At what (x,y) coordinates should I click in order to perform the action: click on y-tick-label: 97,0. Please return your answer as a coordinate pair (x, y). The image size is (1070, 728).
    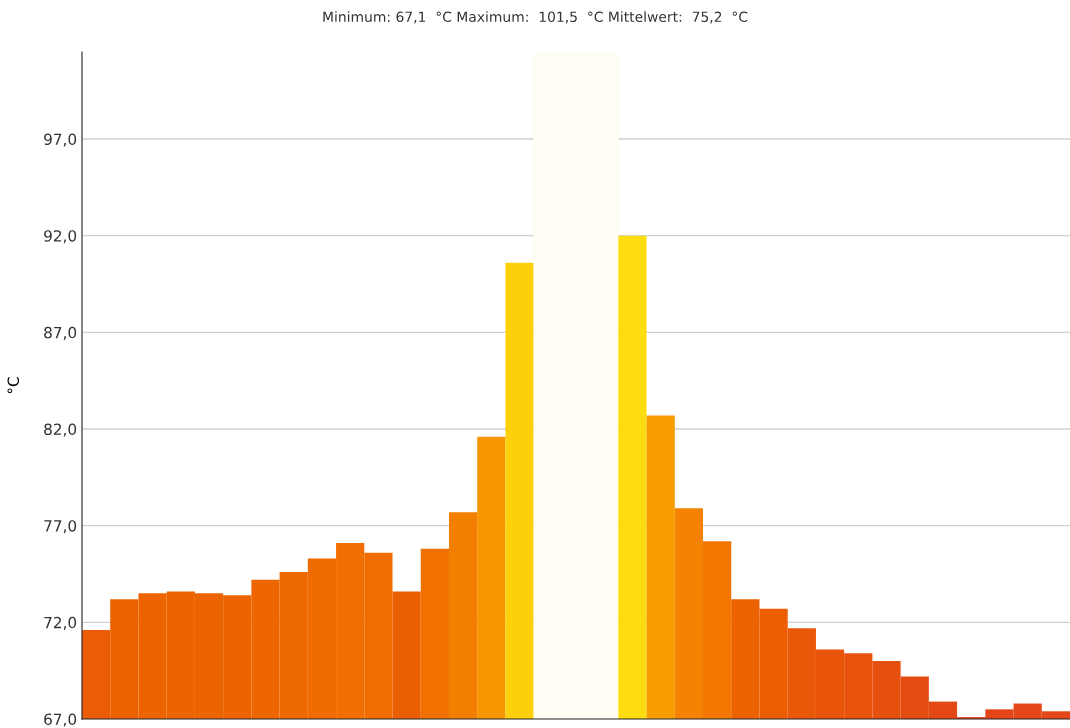
    Looking at the image, I should click on (60, 140).